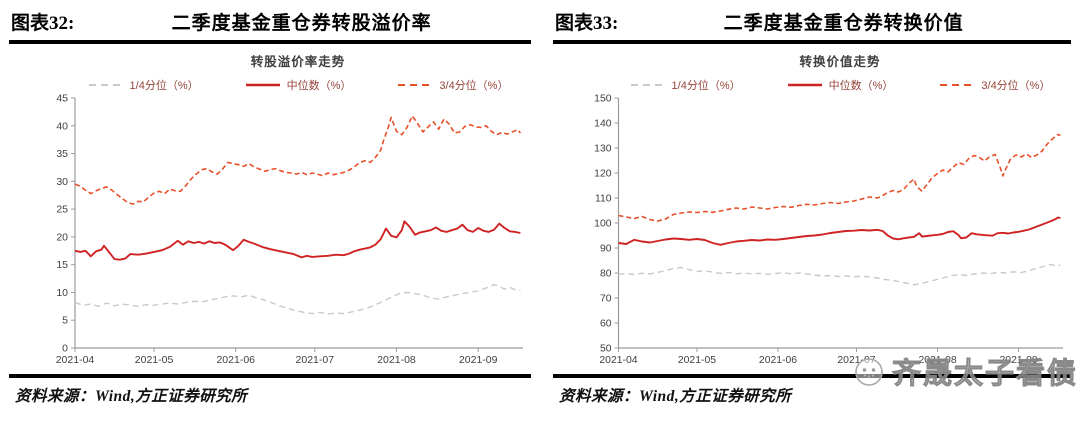 The height and width of the screenshot is (423, 1080). What do you see at coordinates (603, 99) in the screenshot?
I see `svg-text: 150` at bounding box center [603, 99].